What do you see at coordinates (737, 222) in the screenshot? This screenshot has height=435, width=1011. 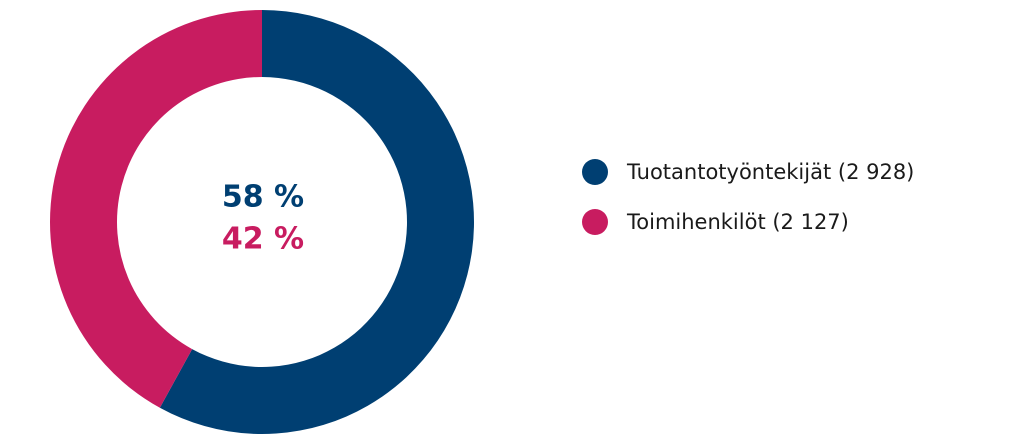 I see `legend-label: Toimihenkilöt (2 127)` at bounding box center [737, 222].